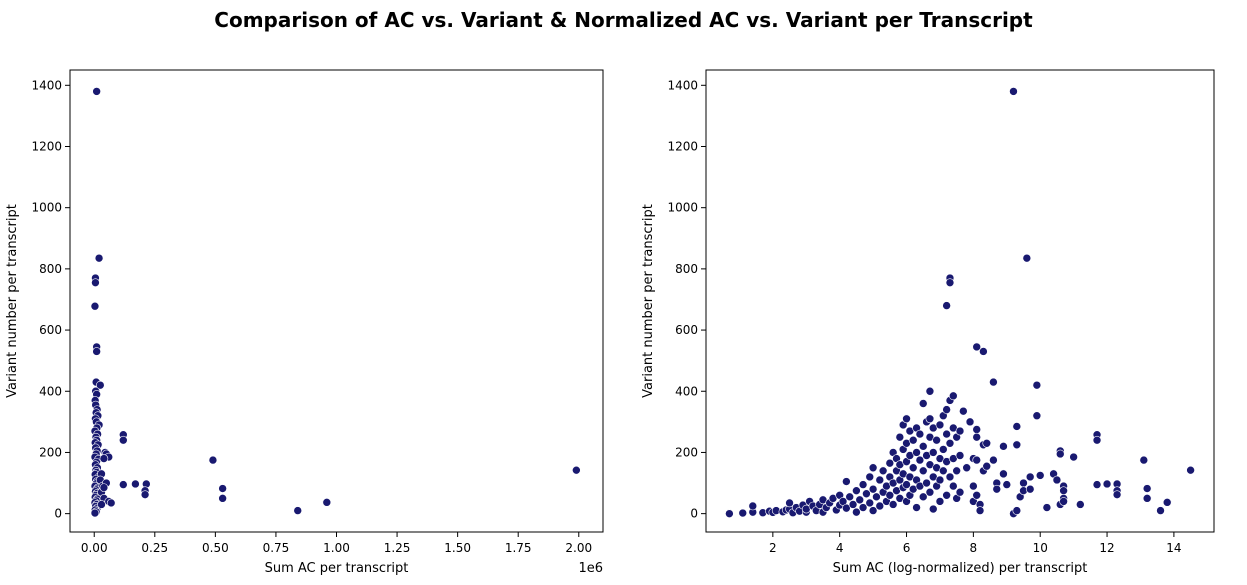 The width and height of the screenshot is (1247, 585). Describe the element at coordinates (578, 548) in the screenshot. I see `chart-1-x-tick-label: 2.00` at that location.